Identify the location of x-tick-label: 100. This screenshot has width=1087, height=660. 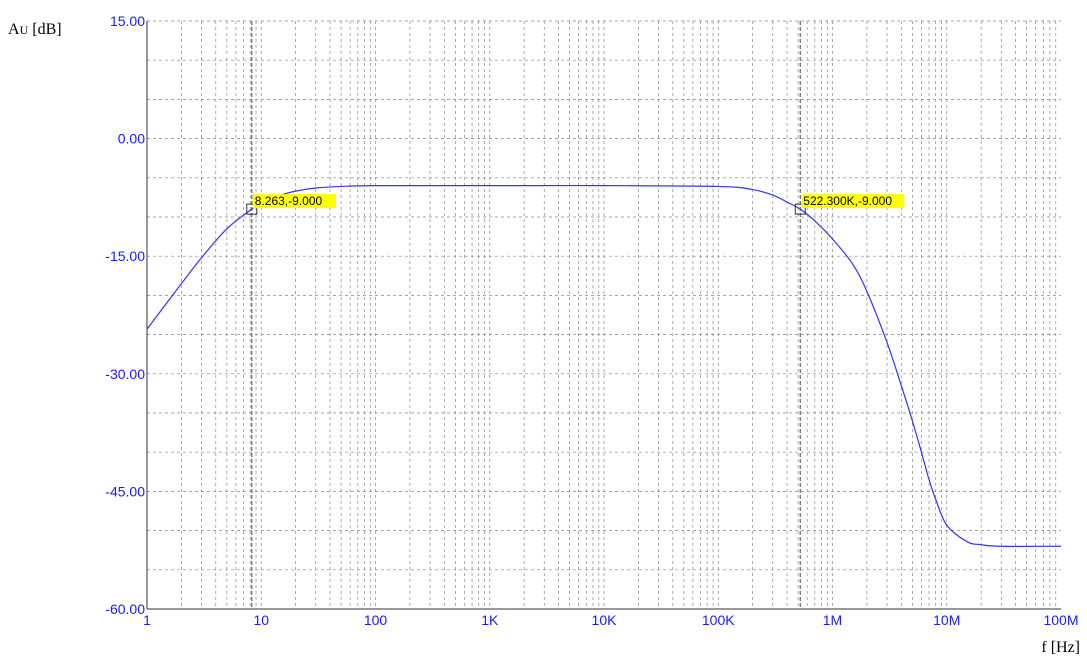
(376, 620).